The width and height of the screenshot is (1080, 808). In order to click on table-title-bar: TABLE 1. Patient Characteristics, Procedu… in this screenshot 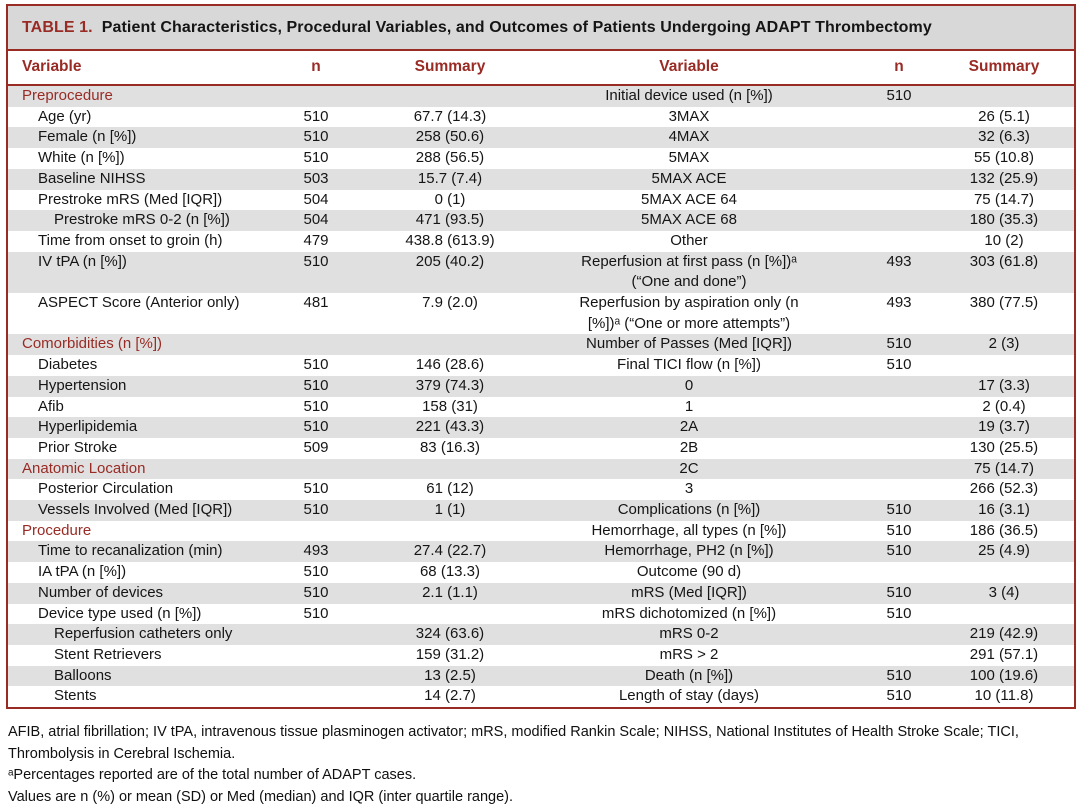, I will do `click(541, 28)`.